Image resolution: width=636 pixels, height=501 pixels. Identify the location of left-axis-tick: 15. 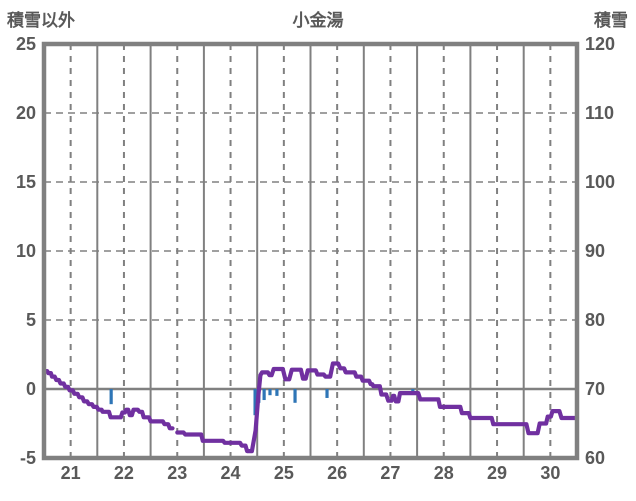
(25, 182).